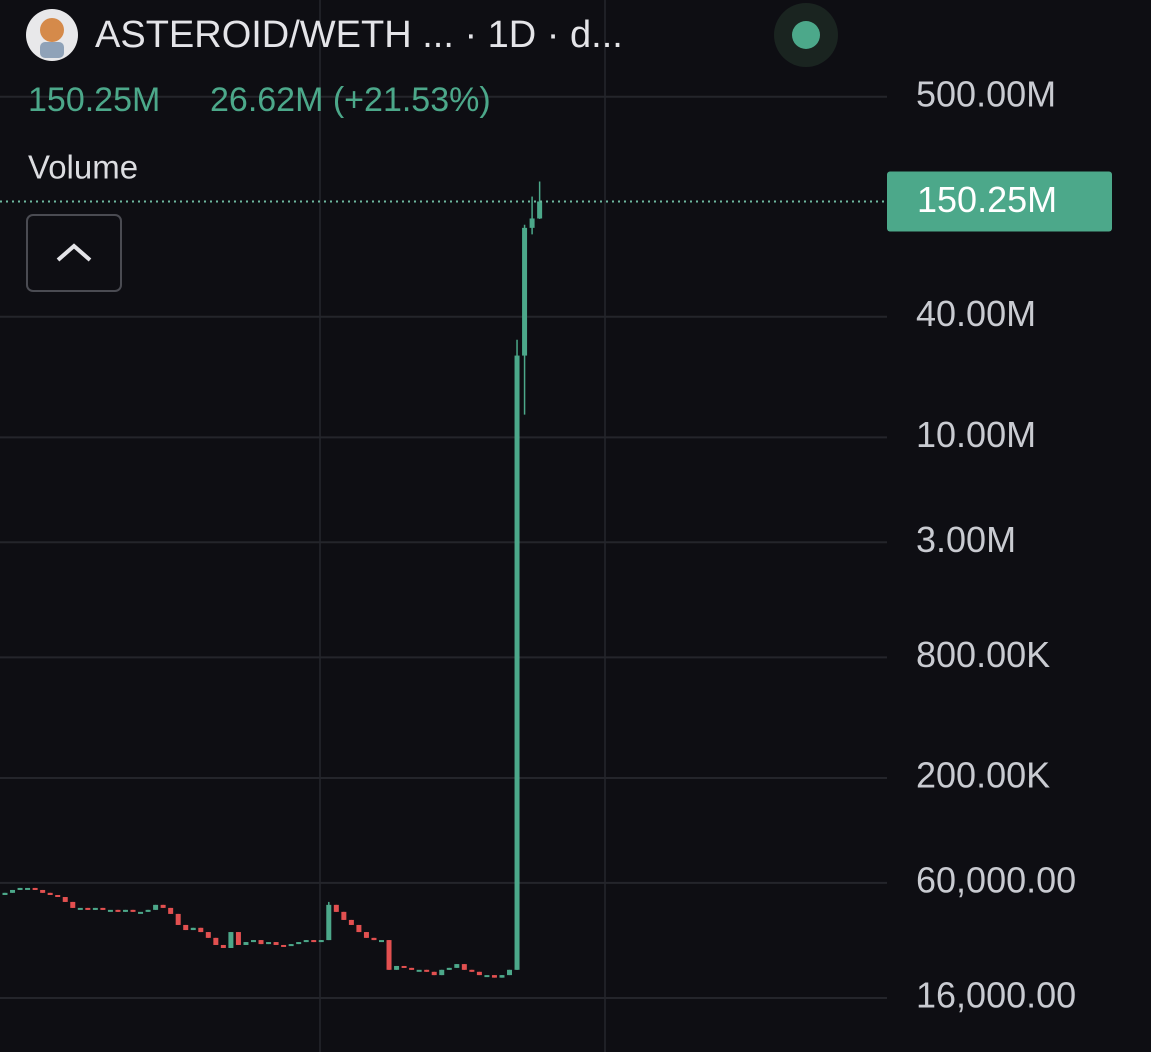 This screenshot has height=1052, width=1151. Describe the element at coordinates (996, 994) in the screenshot. I see `y-tick-label: 16,000.00` at that location.